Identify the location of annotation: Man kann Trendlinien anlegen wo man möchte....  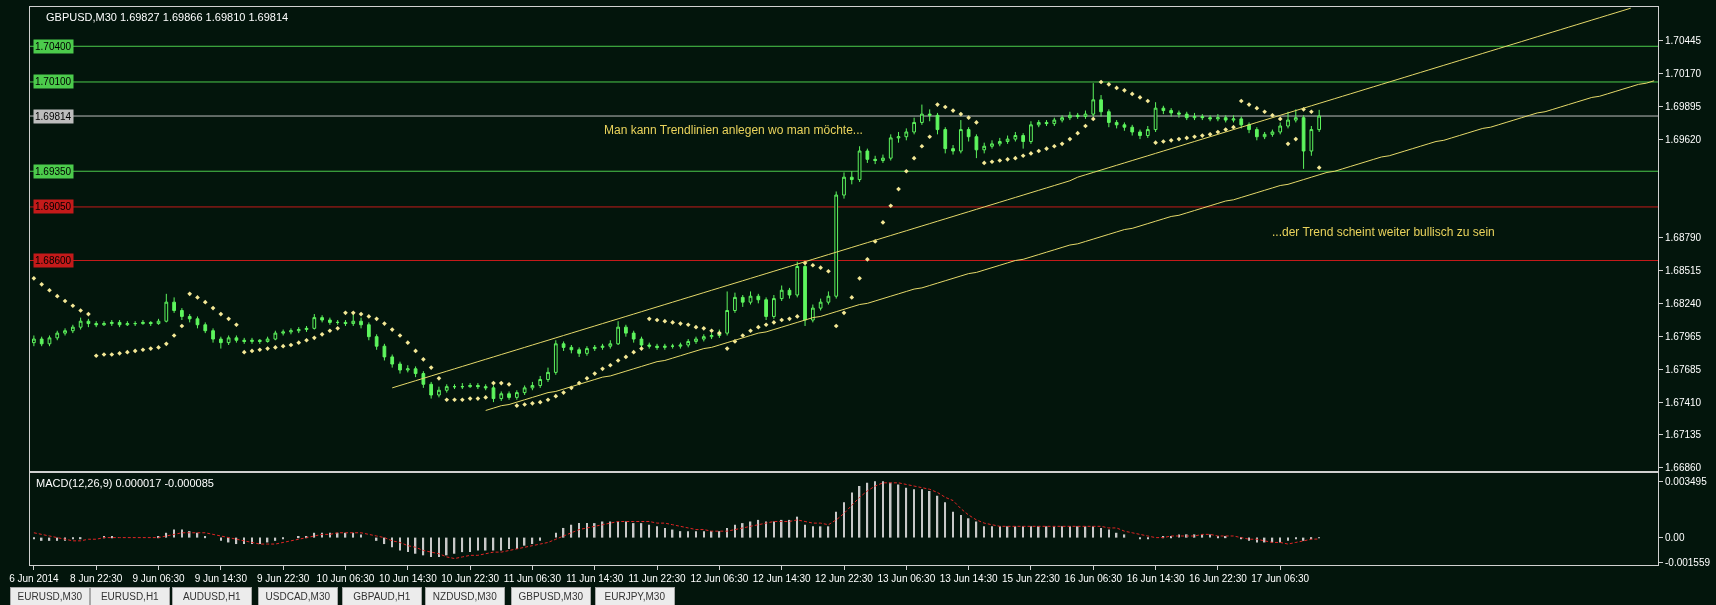
(733, 130).